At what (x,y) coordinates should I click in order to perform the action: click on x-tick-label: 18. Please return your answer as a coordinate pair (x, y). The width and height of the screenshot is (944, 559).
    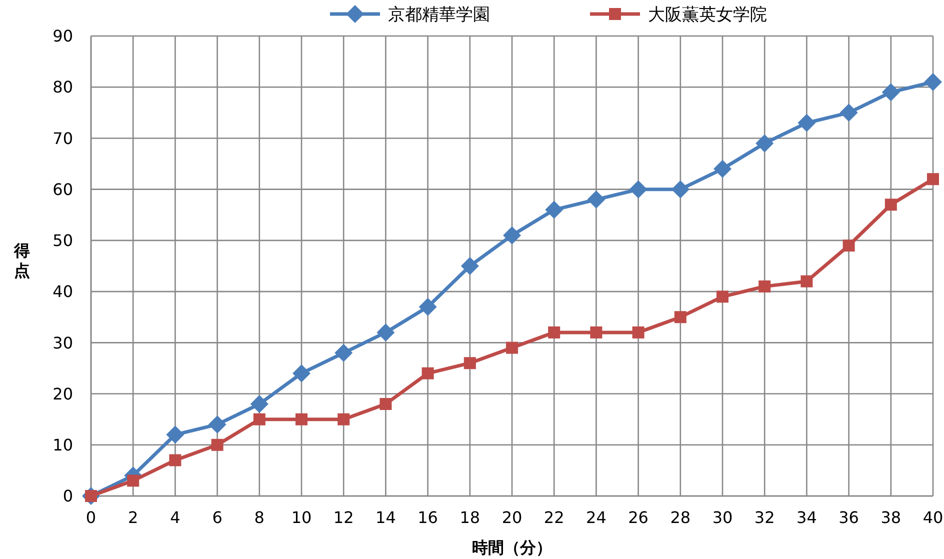
    Looking at the image, I should click on (470, 517).